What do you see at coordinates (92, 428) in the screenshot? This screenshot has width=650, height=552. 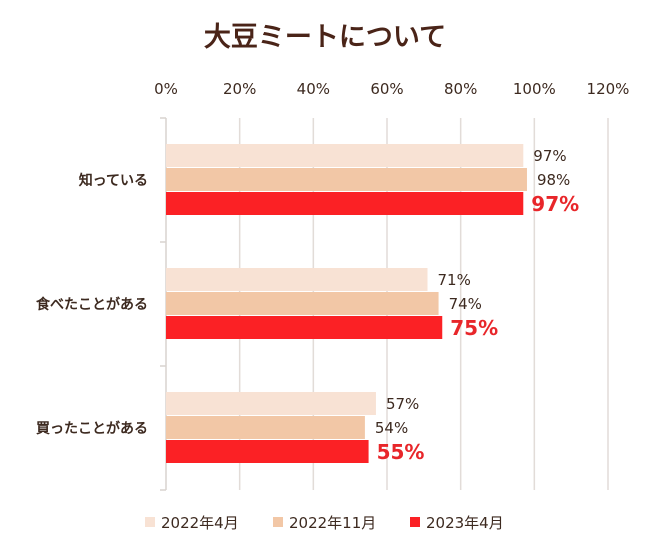 I see `category-label: 買ったことがある` at bounding box center [92, 428].